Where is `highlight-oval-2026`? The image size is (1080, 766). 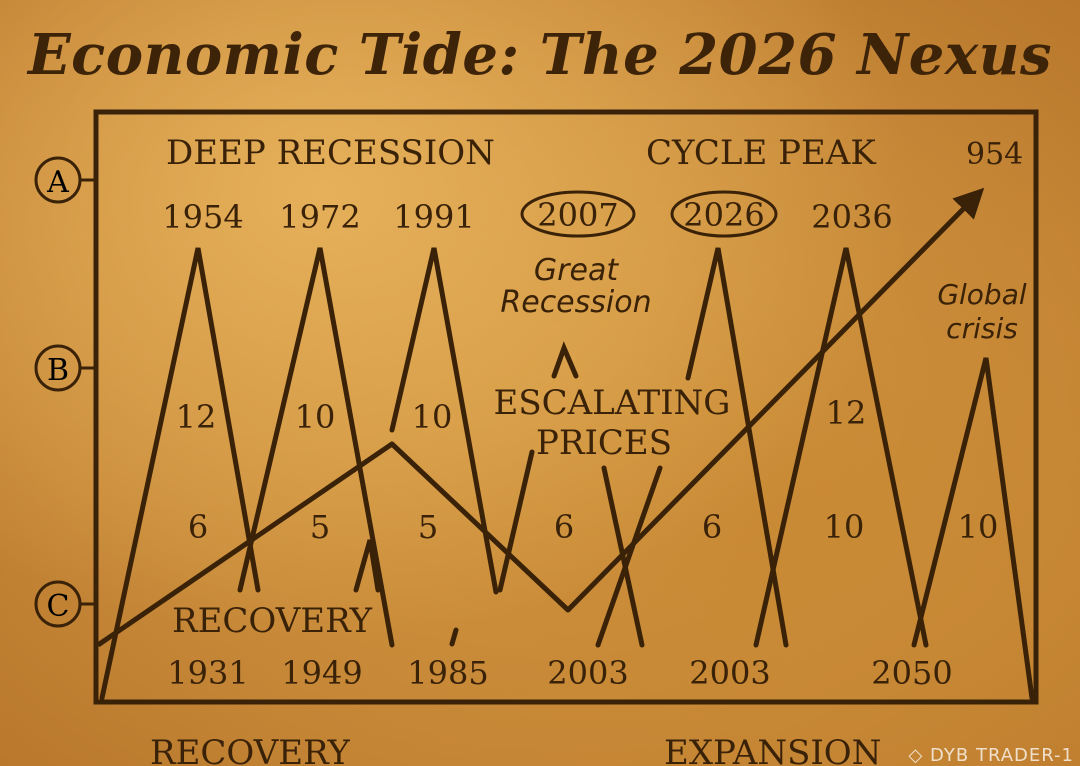 highlight-oval-2026 is located at coordinates (724, 214).